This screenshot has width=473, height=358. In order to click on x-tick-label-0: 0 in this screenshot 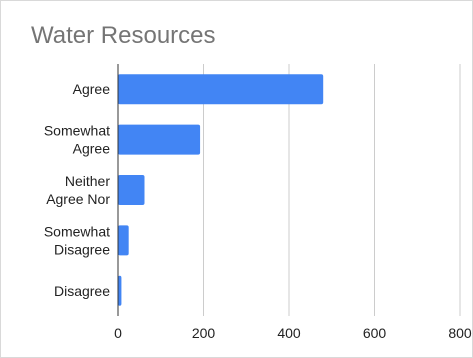, I will do `click(118, 333)`.